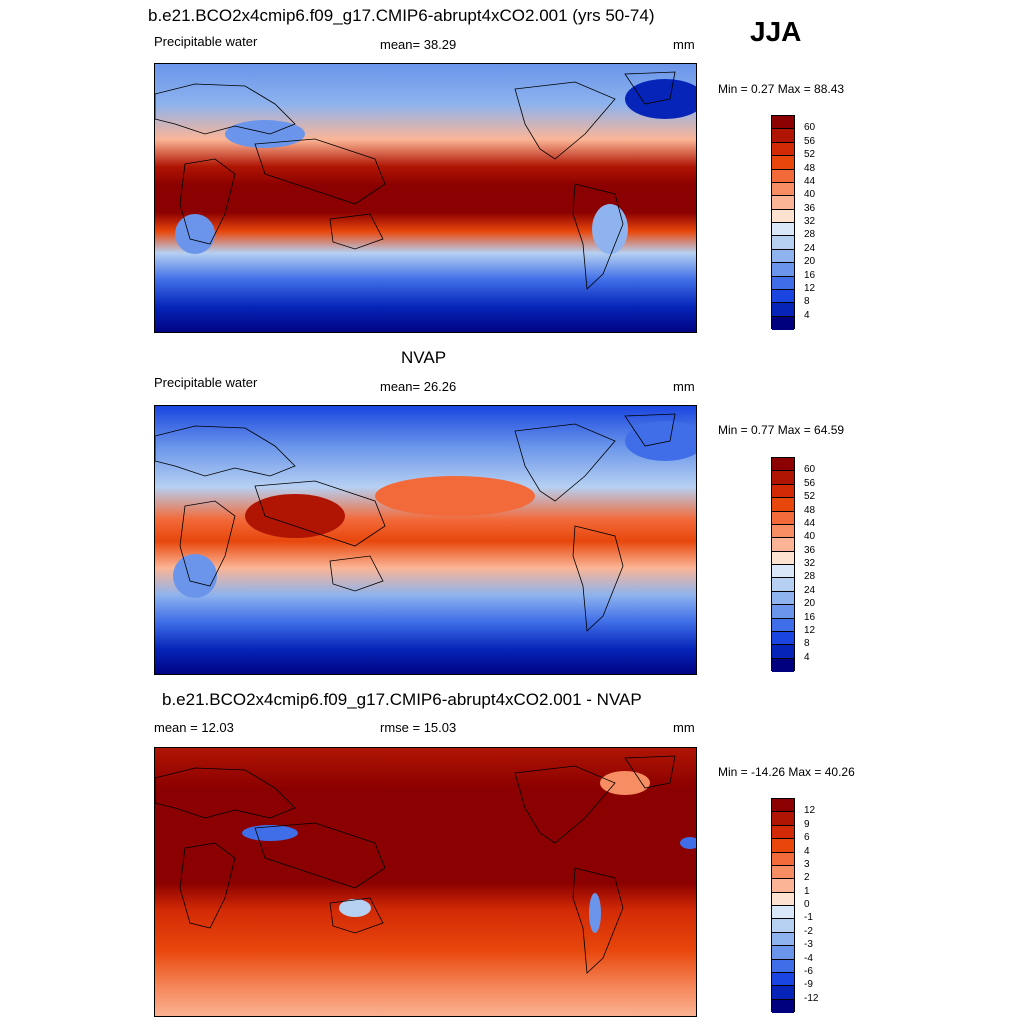  Describe the element at coordinates (425, 882) in the screenshot. I see `panel3-map` at that location.